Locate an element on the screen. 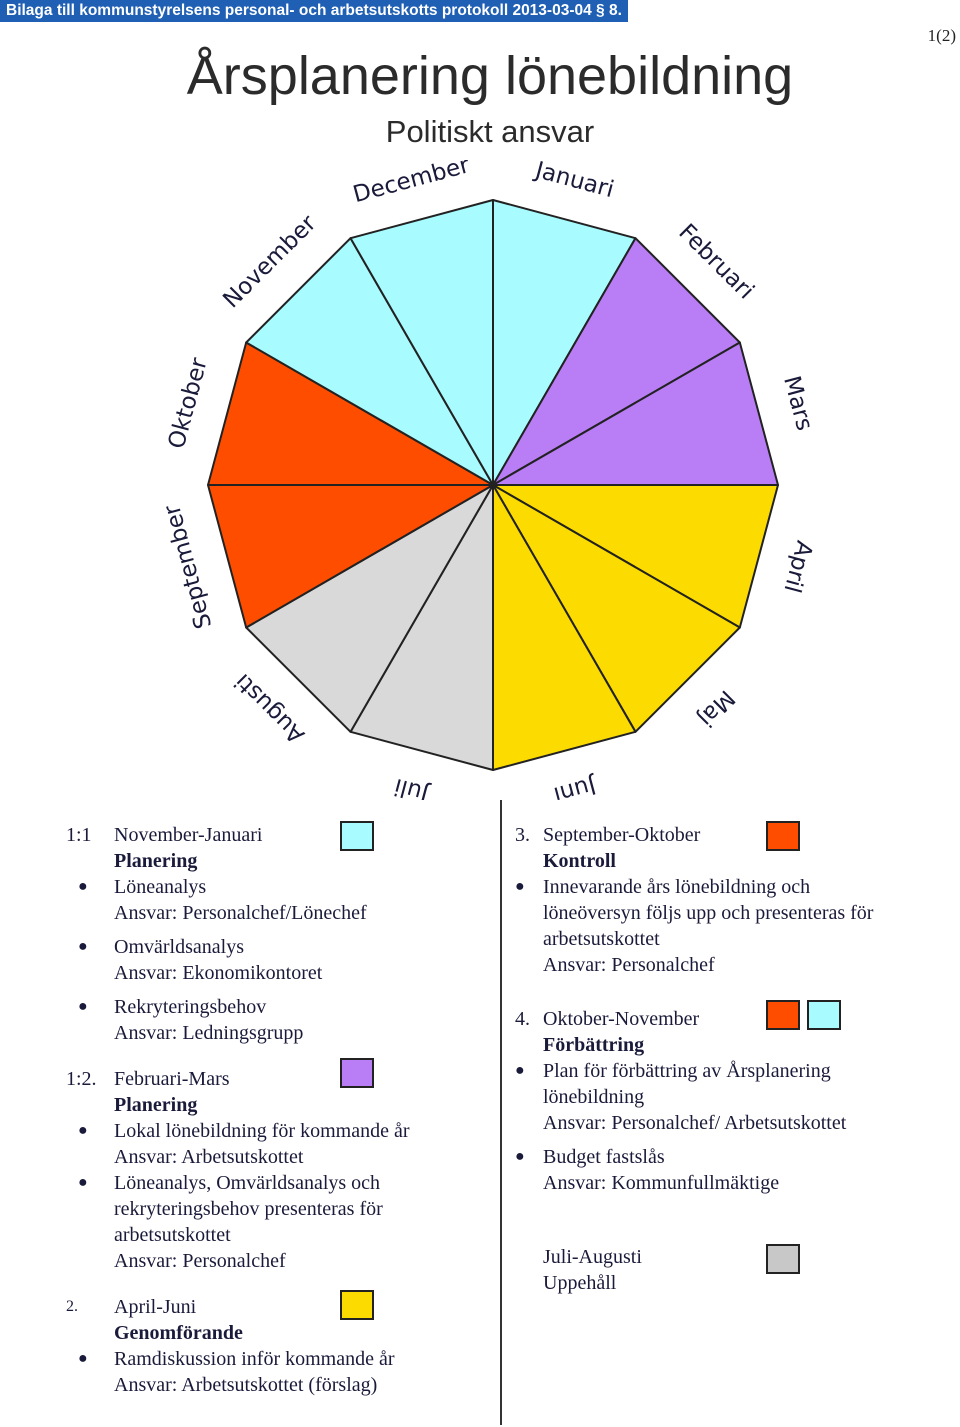 The image size is (960, 1427). section-heading: Förbättring is located at coordinates (594, 1045).